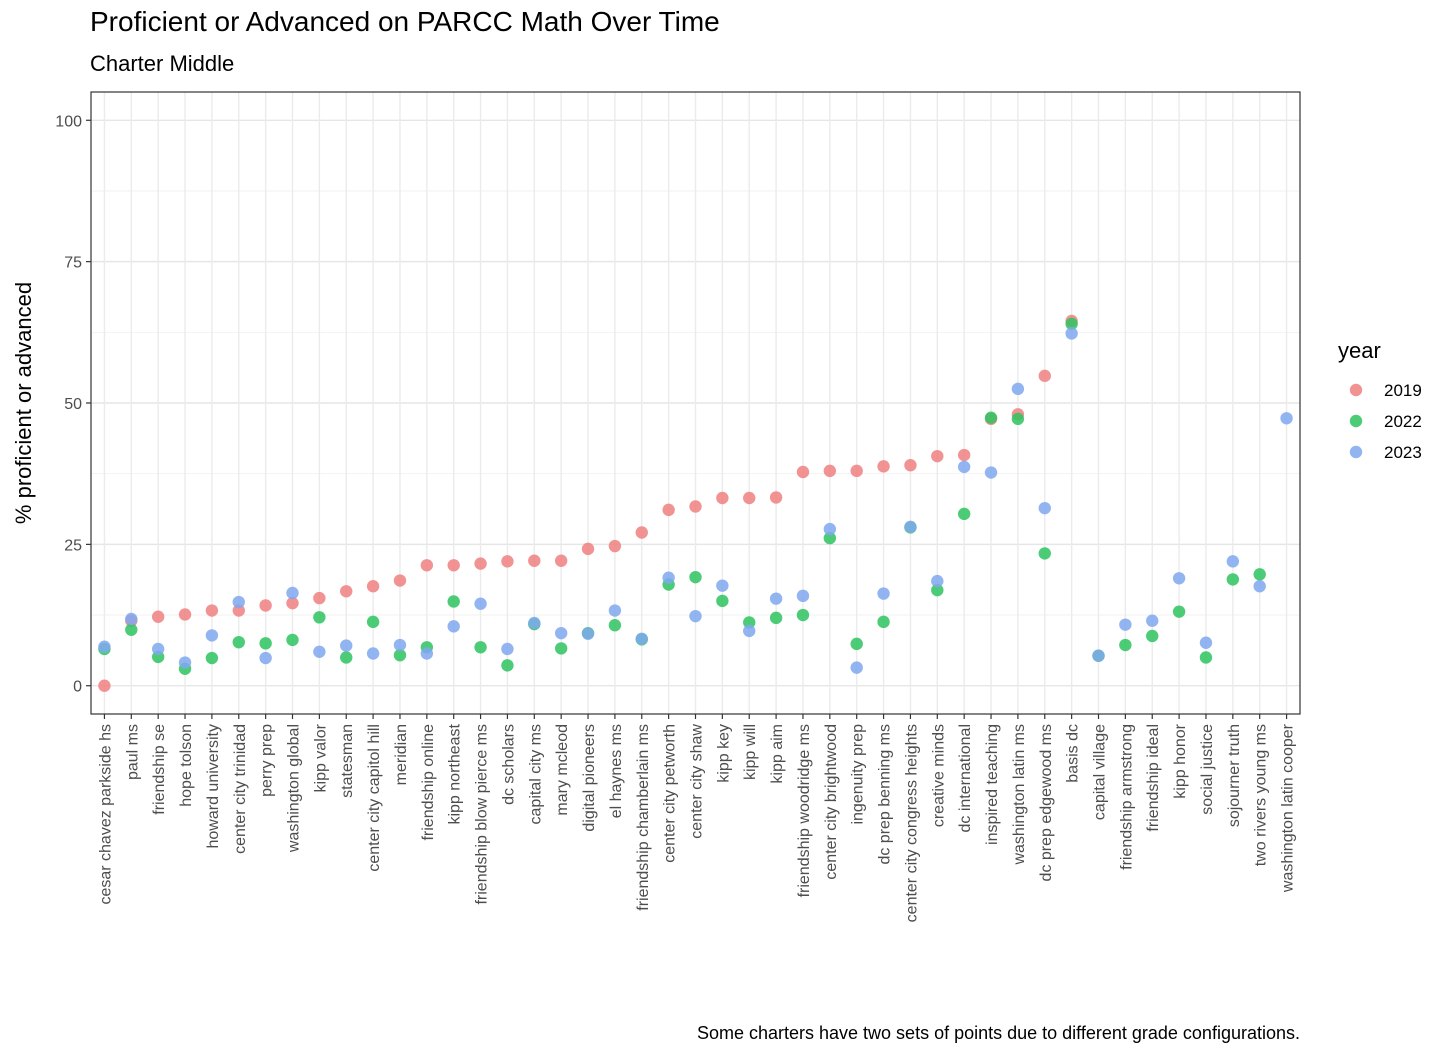 This screenshot has width=1456, height=1059. I want to click on x-tick-label: friendship se, so click(159, 769).